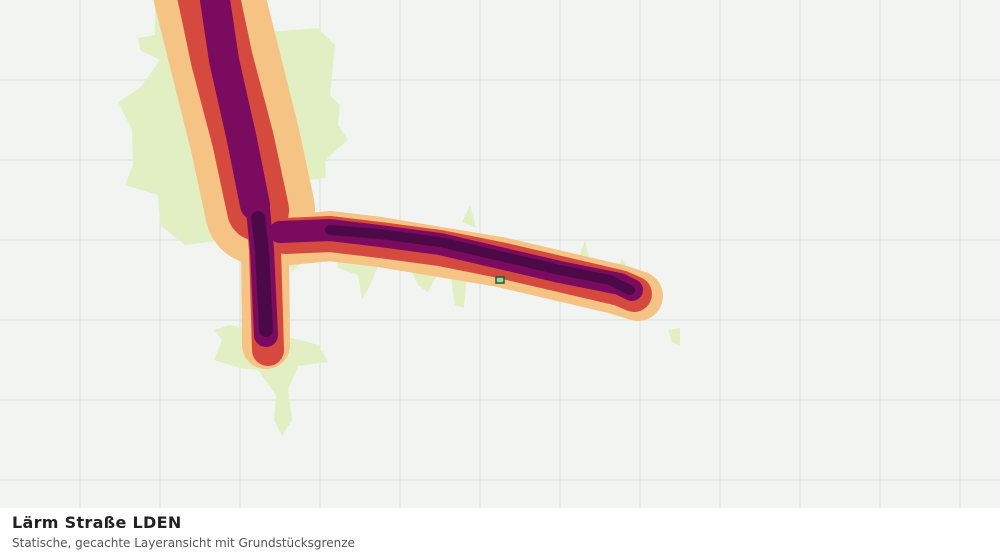  What do you see at coordinates (443, 274) in the screenshot?
I see `noise-class-high` at bounding box center [443, 274].